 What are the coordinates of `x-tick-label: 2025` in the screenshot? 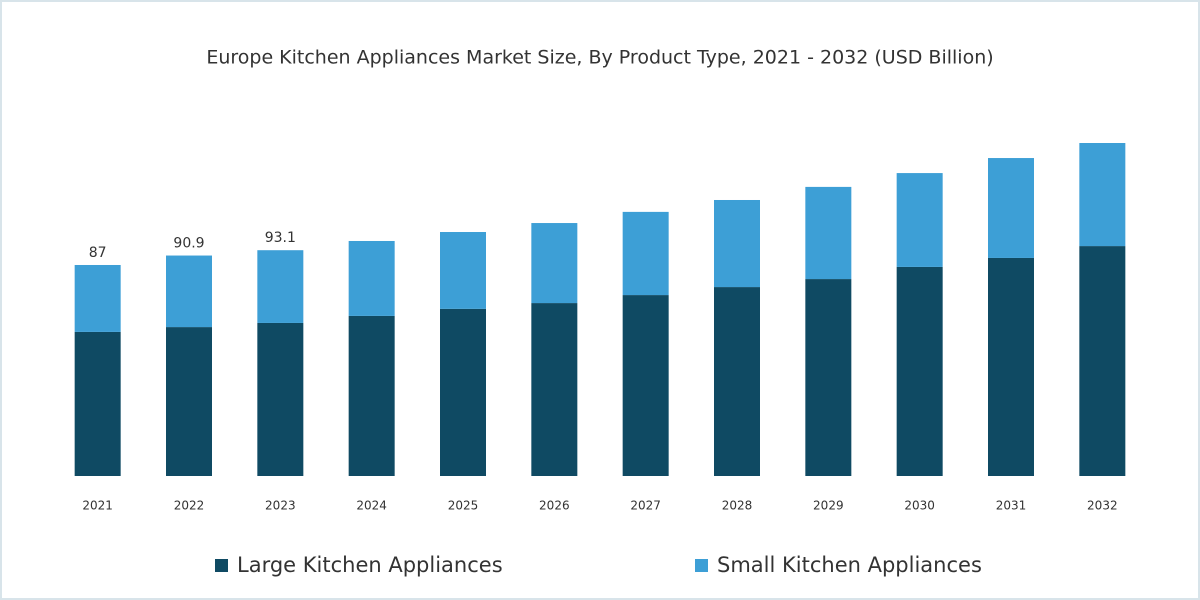 It's located at (463, 506).